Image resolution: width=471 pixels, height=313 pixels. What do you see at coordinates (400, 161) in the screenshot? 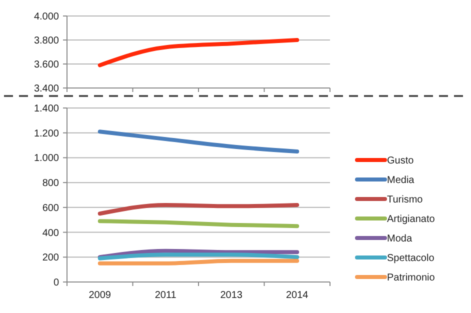
I see `legend-label: Gusto` at bounding box center [400, 161].